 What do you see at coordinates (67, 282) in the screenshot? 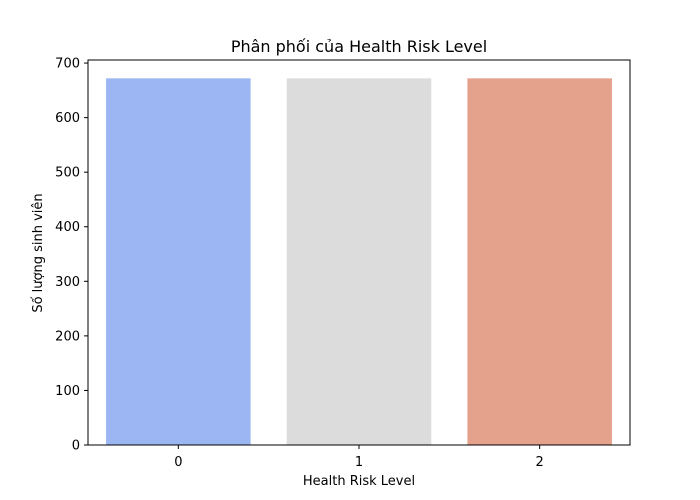
I see `y-tick-label: 300` at bounding box center [67, 282].